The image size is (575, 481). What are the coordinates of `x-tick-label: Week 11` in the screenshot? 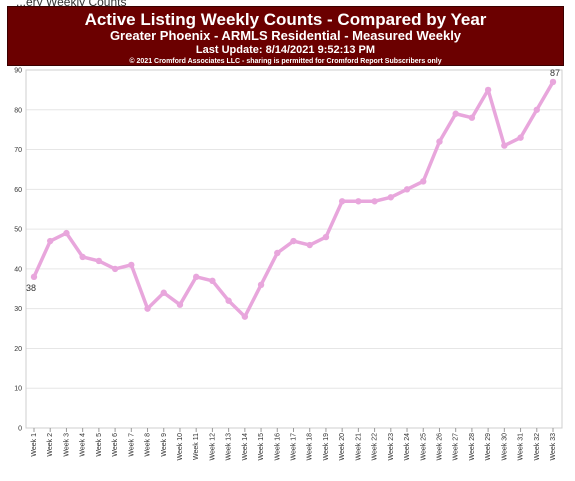 It's located at (196, 446).